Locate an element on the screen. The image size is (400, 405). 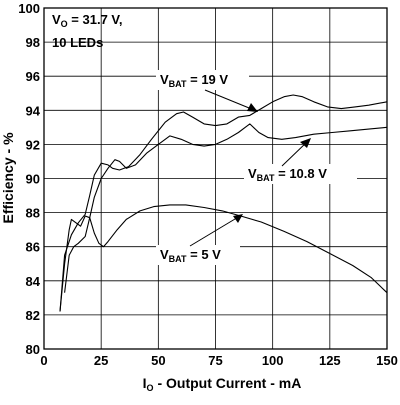
x-tick-label: 75 is located at coordinates (215, 360).